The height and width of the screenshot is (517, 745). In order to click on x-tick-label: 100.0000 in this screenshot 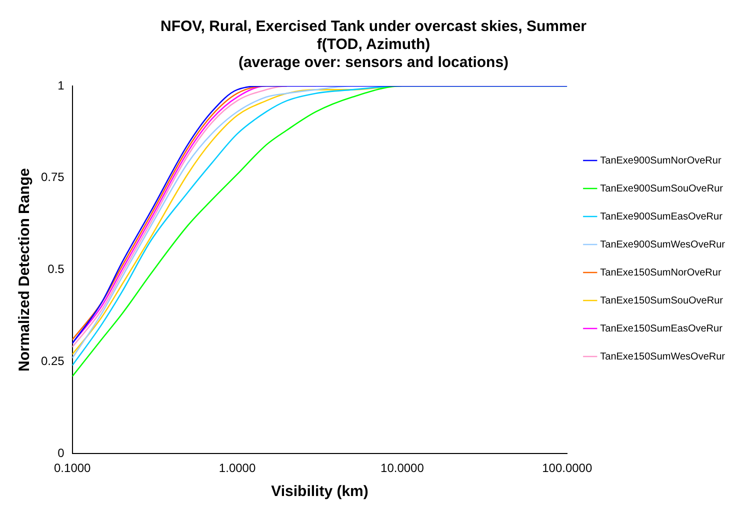, I will do `click(567, 468)`.